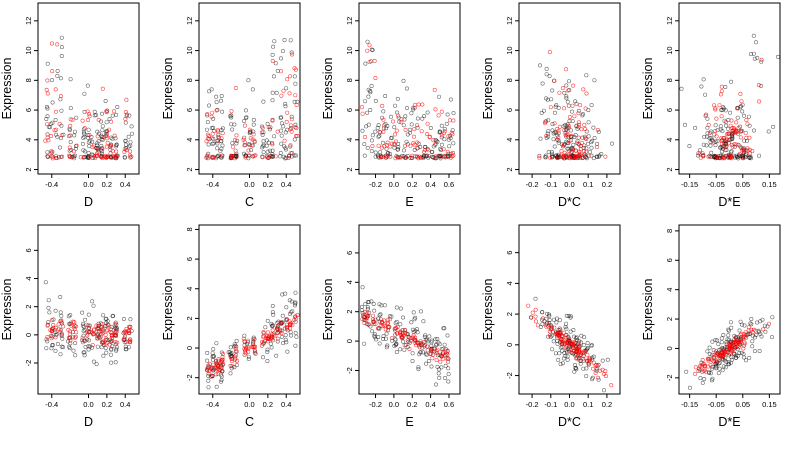 The height and width of the screenshot is (455, 800). What do you see at coordinates (409, 309) in the screenshot?
I see `plot-frame` at bounding box center [409, 309].